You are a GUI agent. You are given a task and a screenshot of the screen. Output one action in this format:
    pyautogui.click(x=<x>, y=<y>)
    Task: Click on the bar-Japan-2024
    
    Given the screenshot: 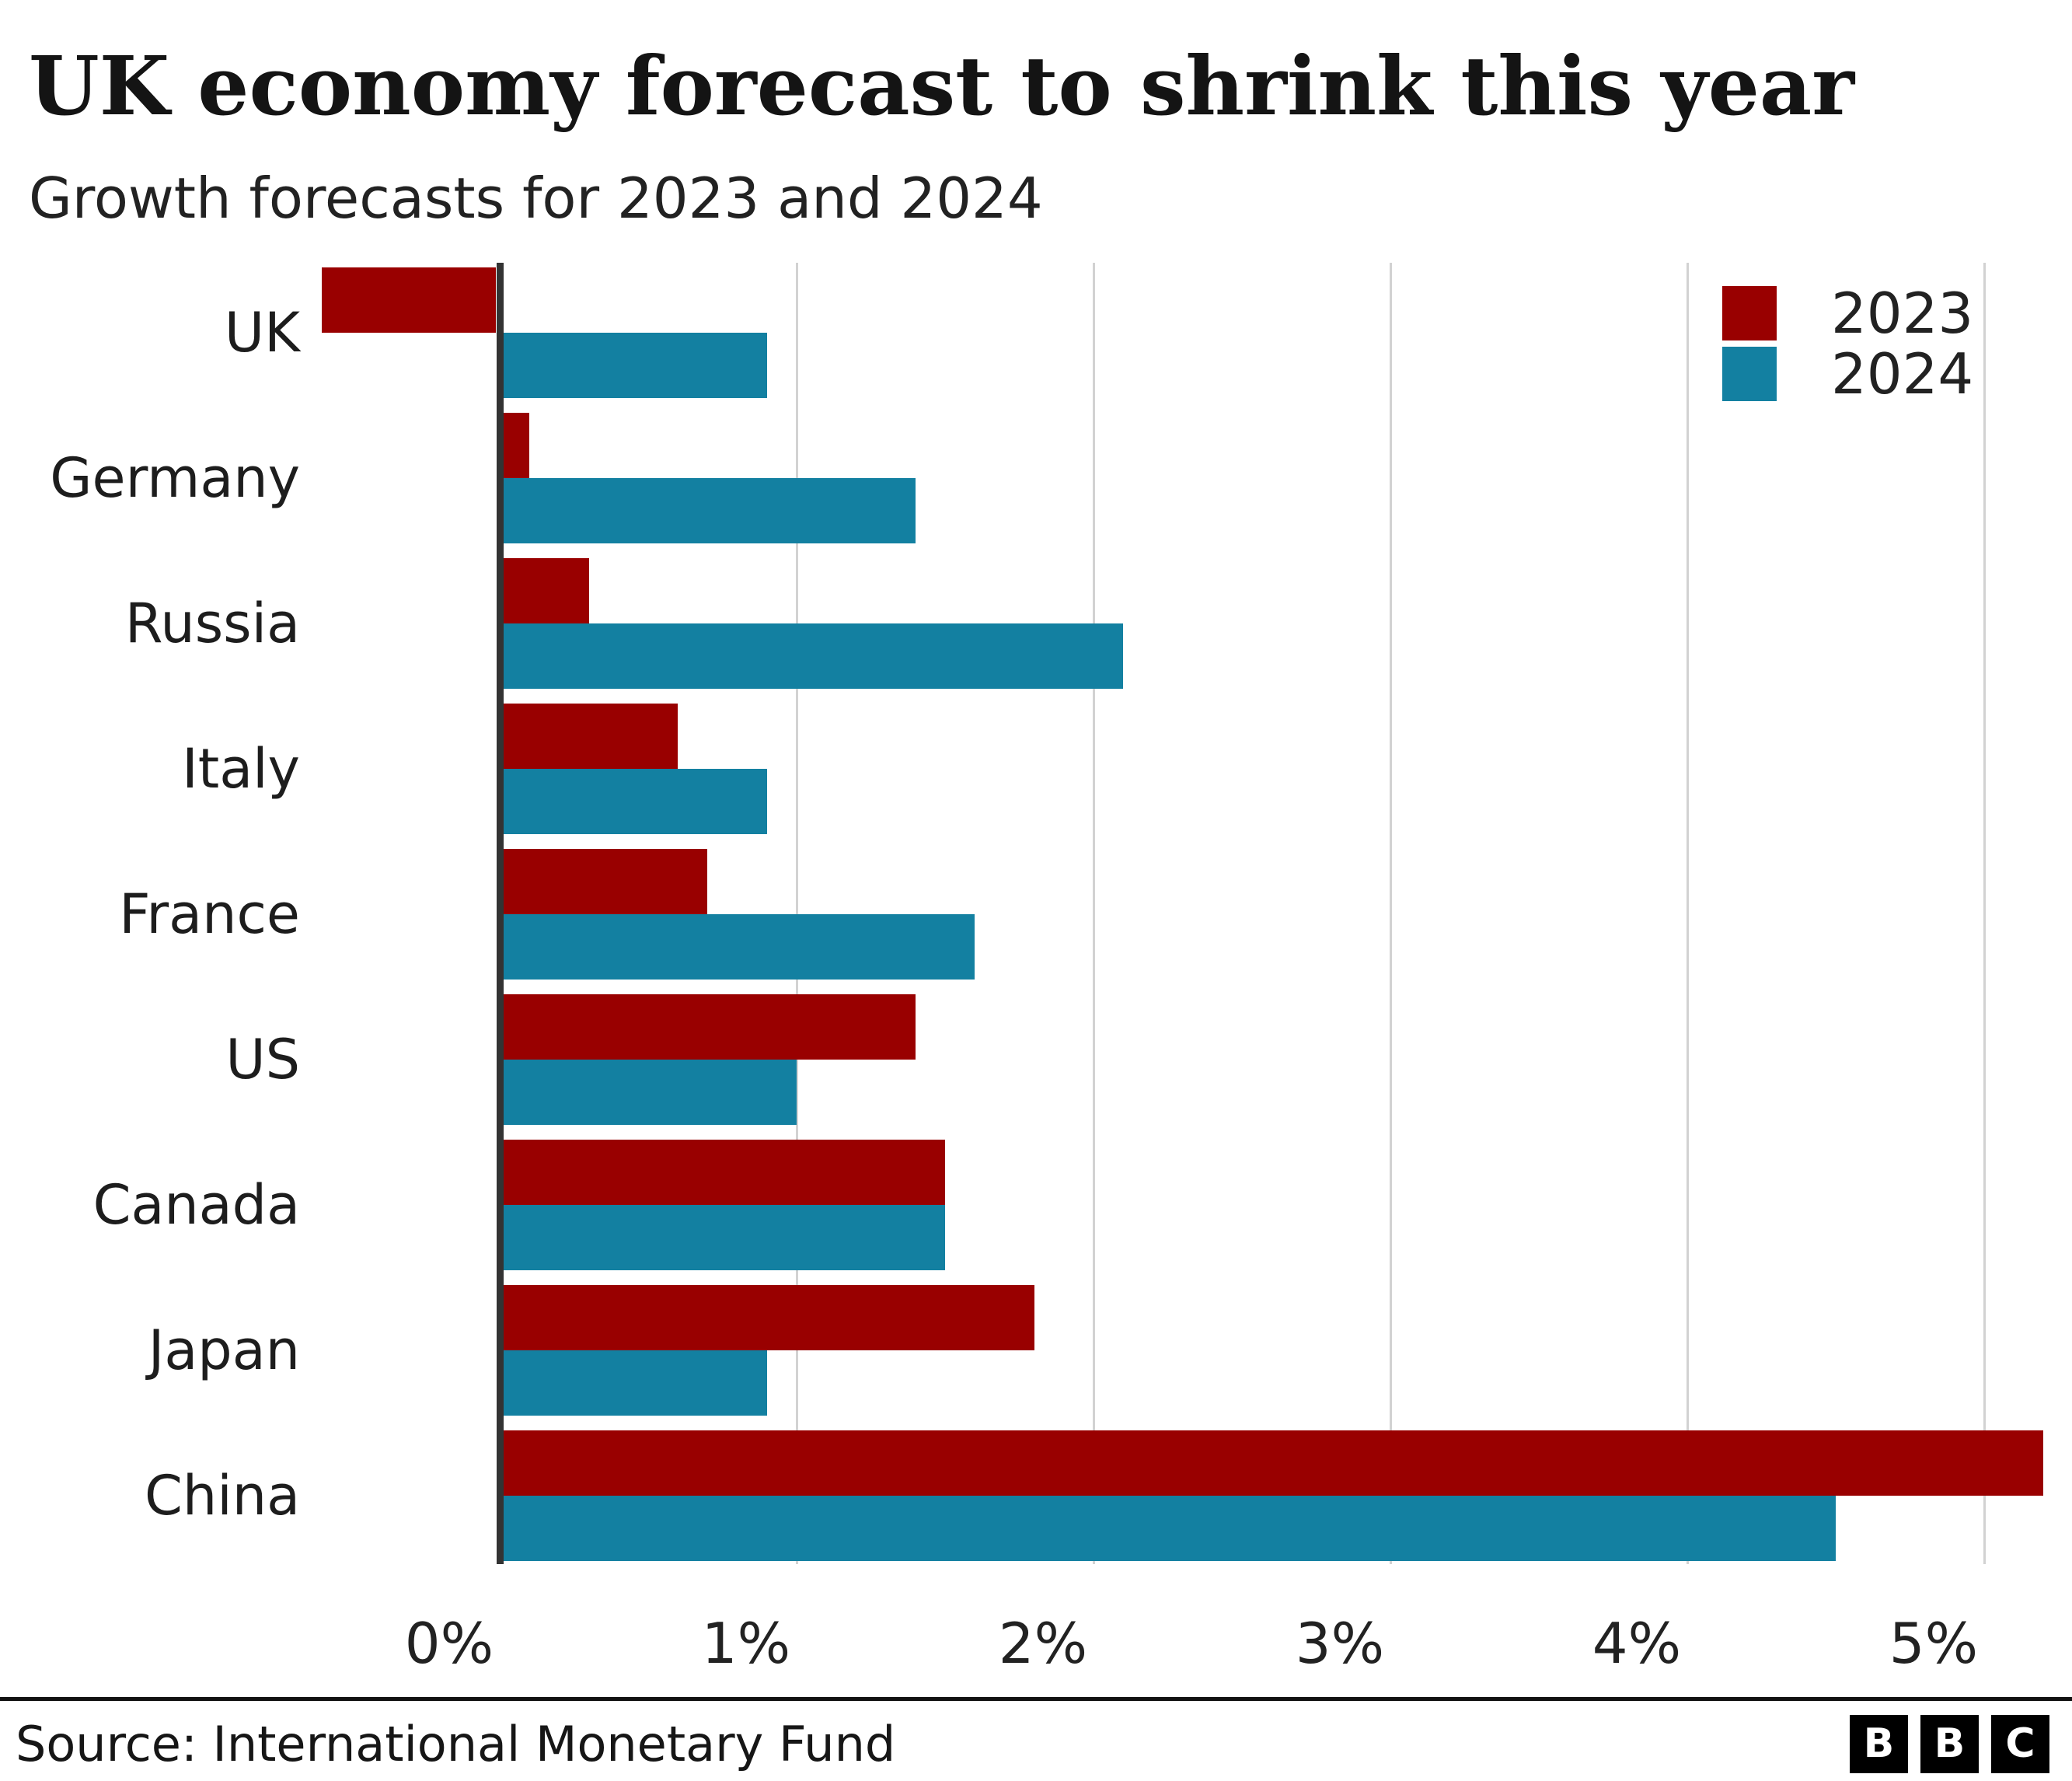 What is the action you would take?
    pyautogui.click(x=635, y=1383)
    